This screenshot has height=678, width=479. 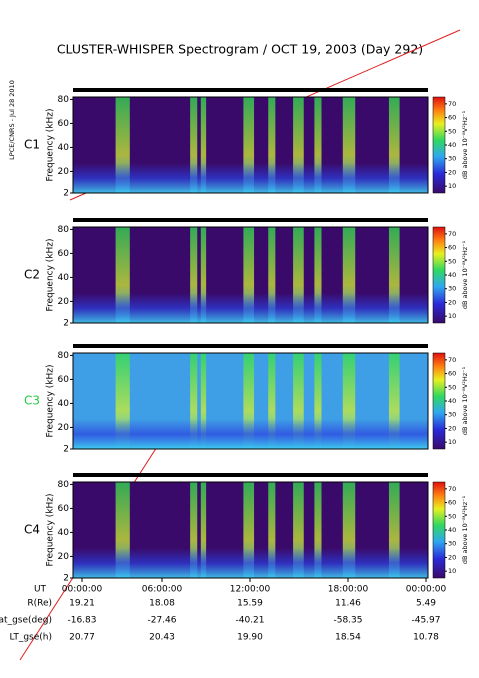 I want to click on ephemeris-value: 11.46, so click(x=348, y=604).